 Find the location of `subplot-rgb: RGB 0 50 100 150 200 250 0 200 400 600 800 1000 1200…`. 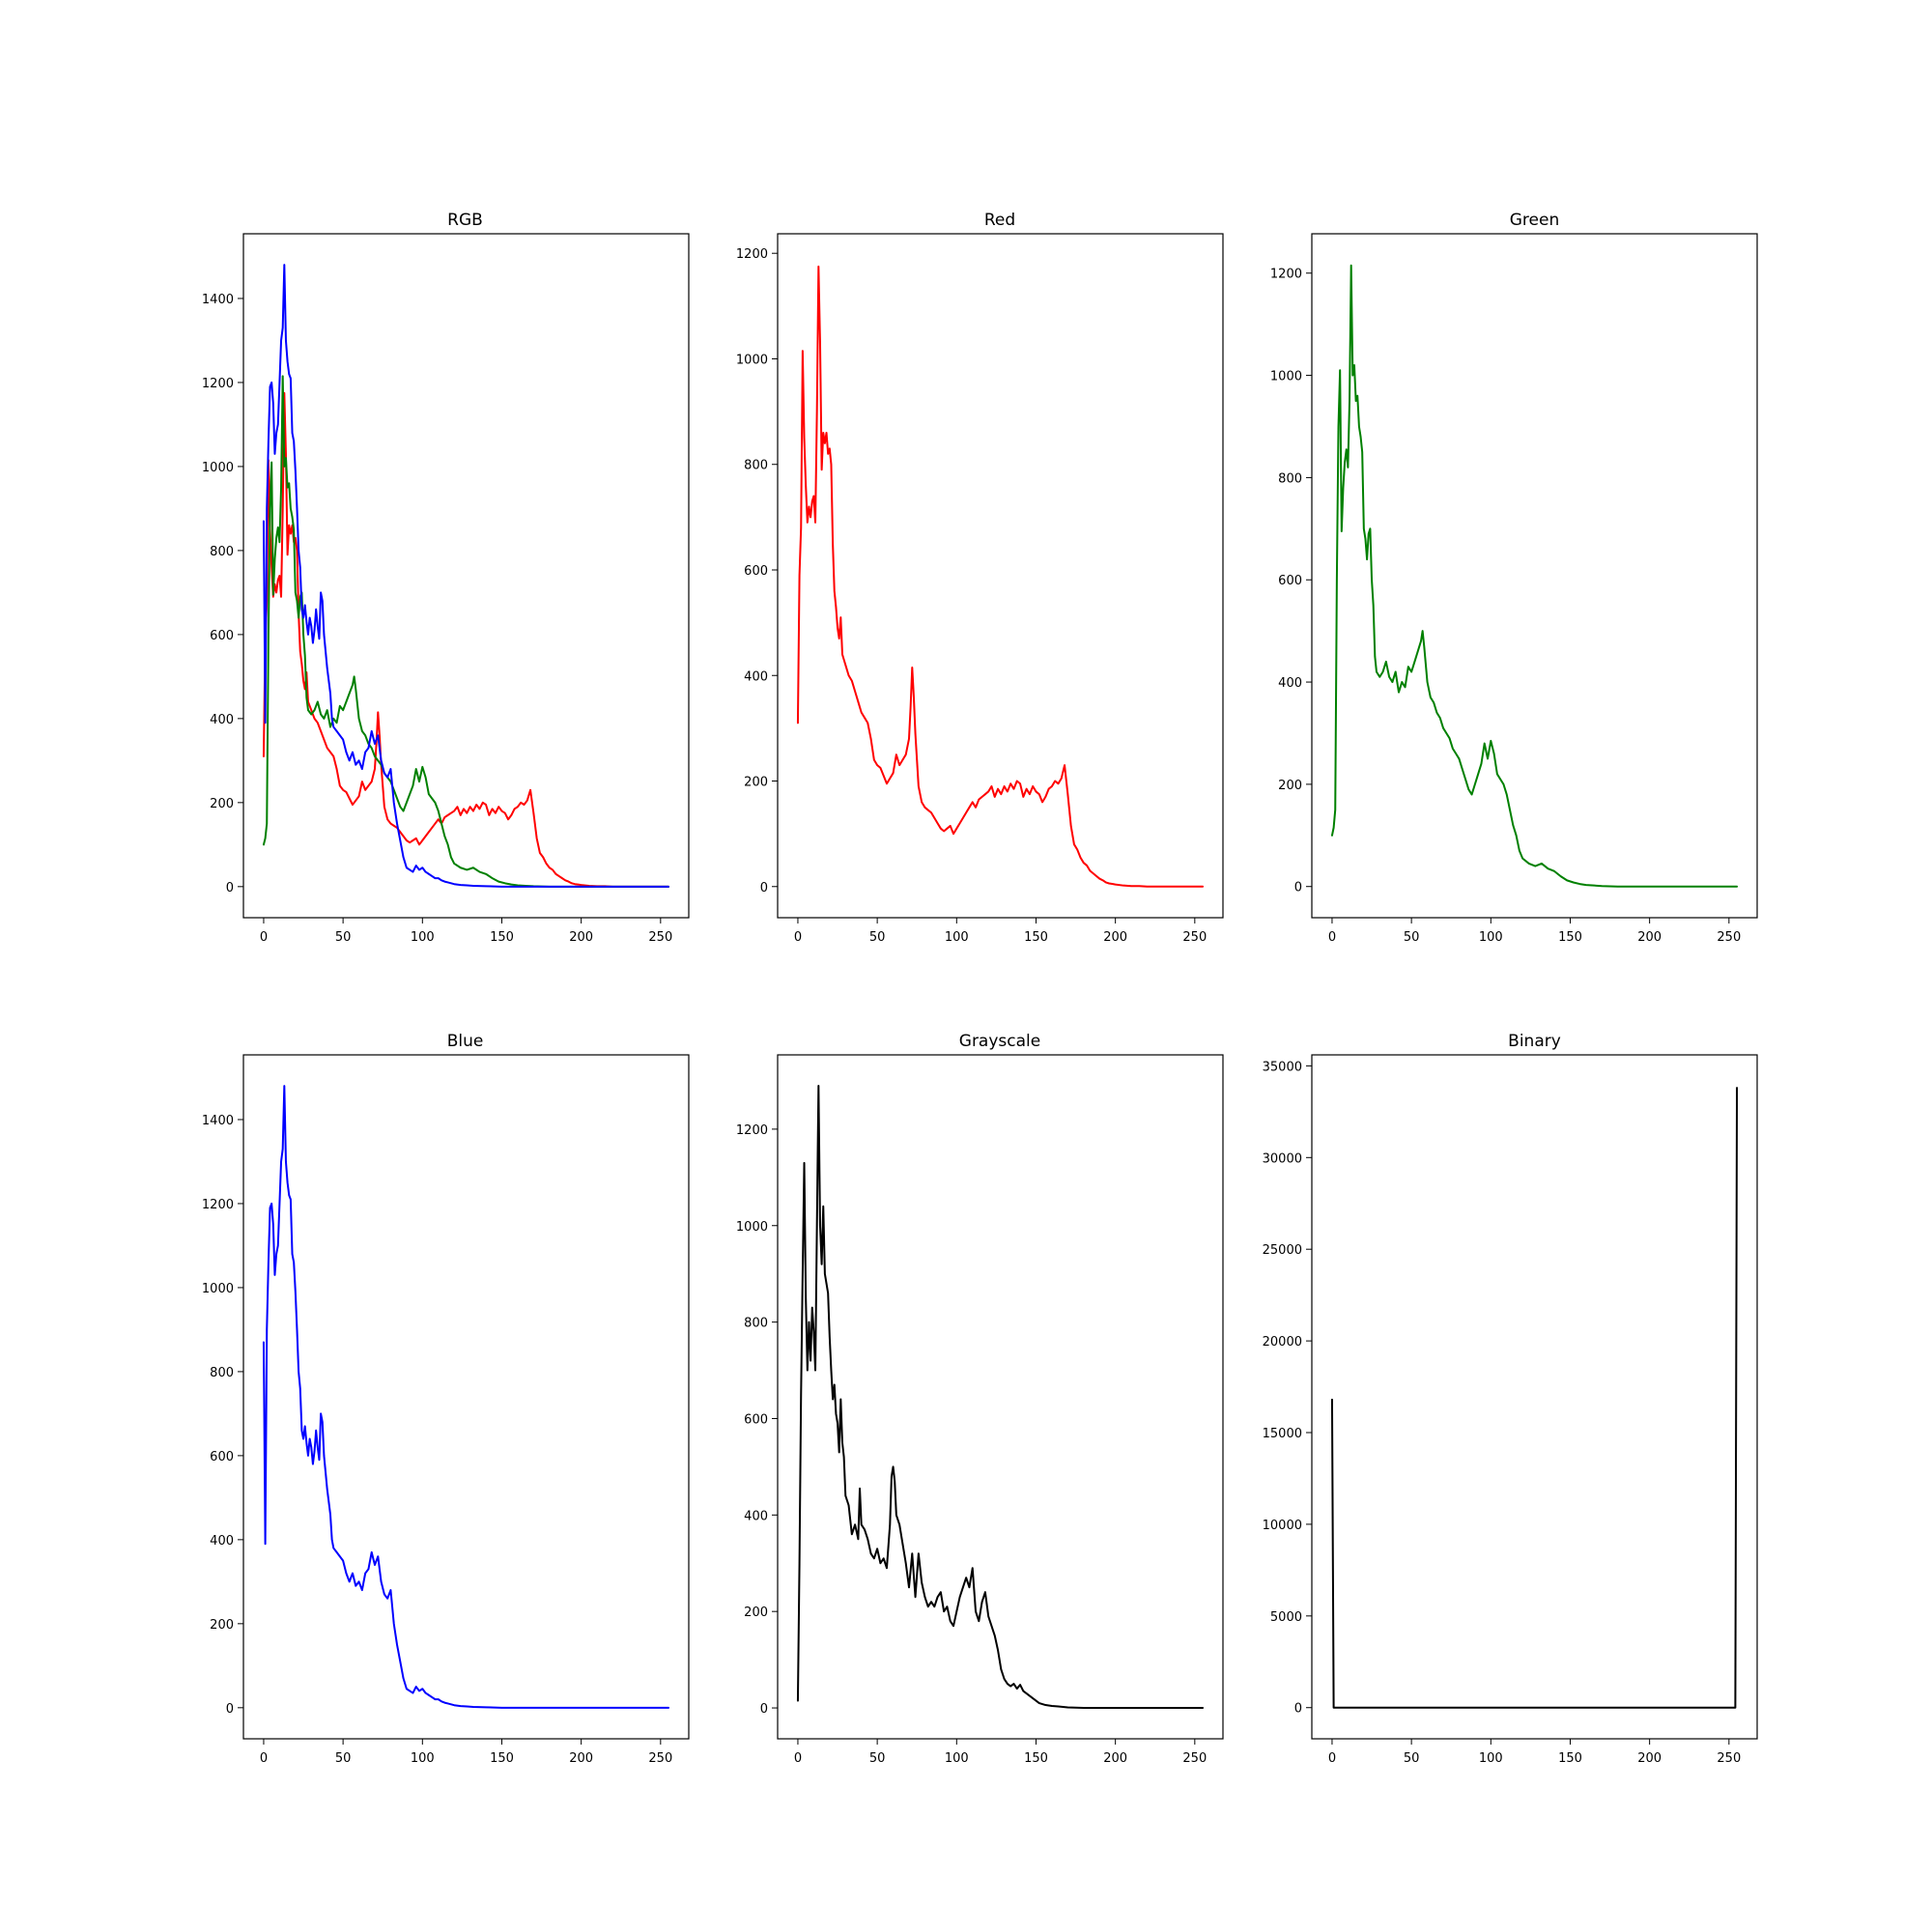

subplot-rgb: RGB 0 50 100 150 200 250 0 200 400 600 800 1000 1200… is located at coordinates (446, 578).